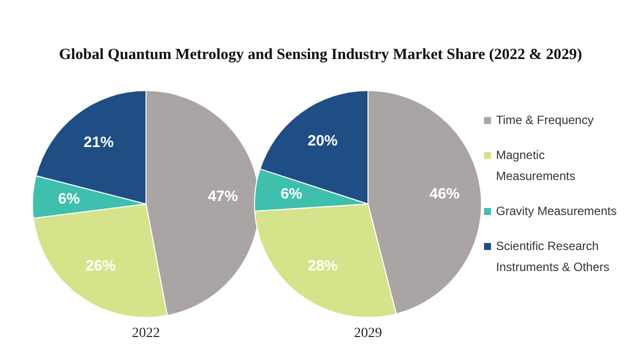 This screenshot has height=362, width=641. I want to click on legend-label: Time & Frequency, so click(545, 120).